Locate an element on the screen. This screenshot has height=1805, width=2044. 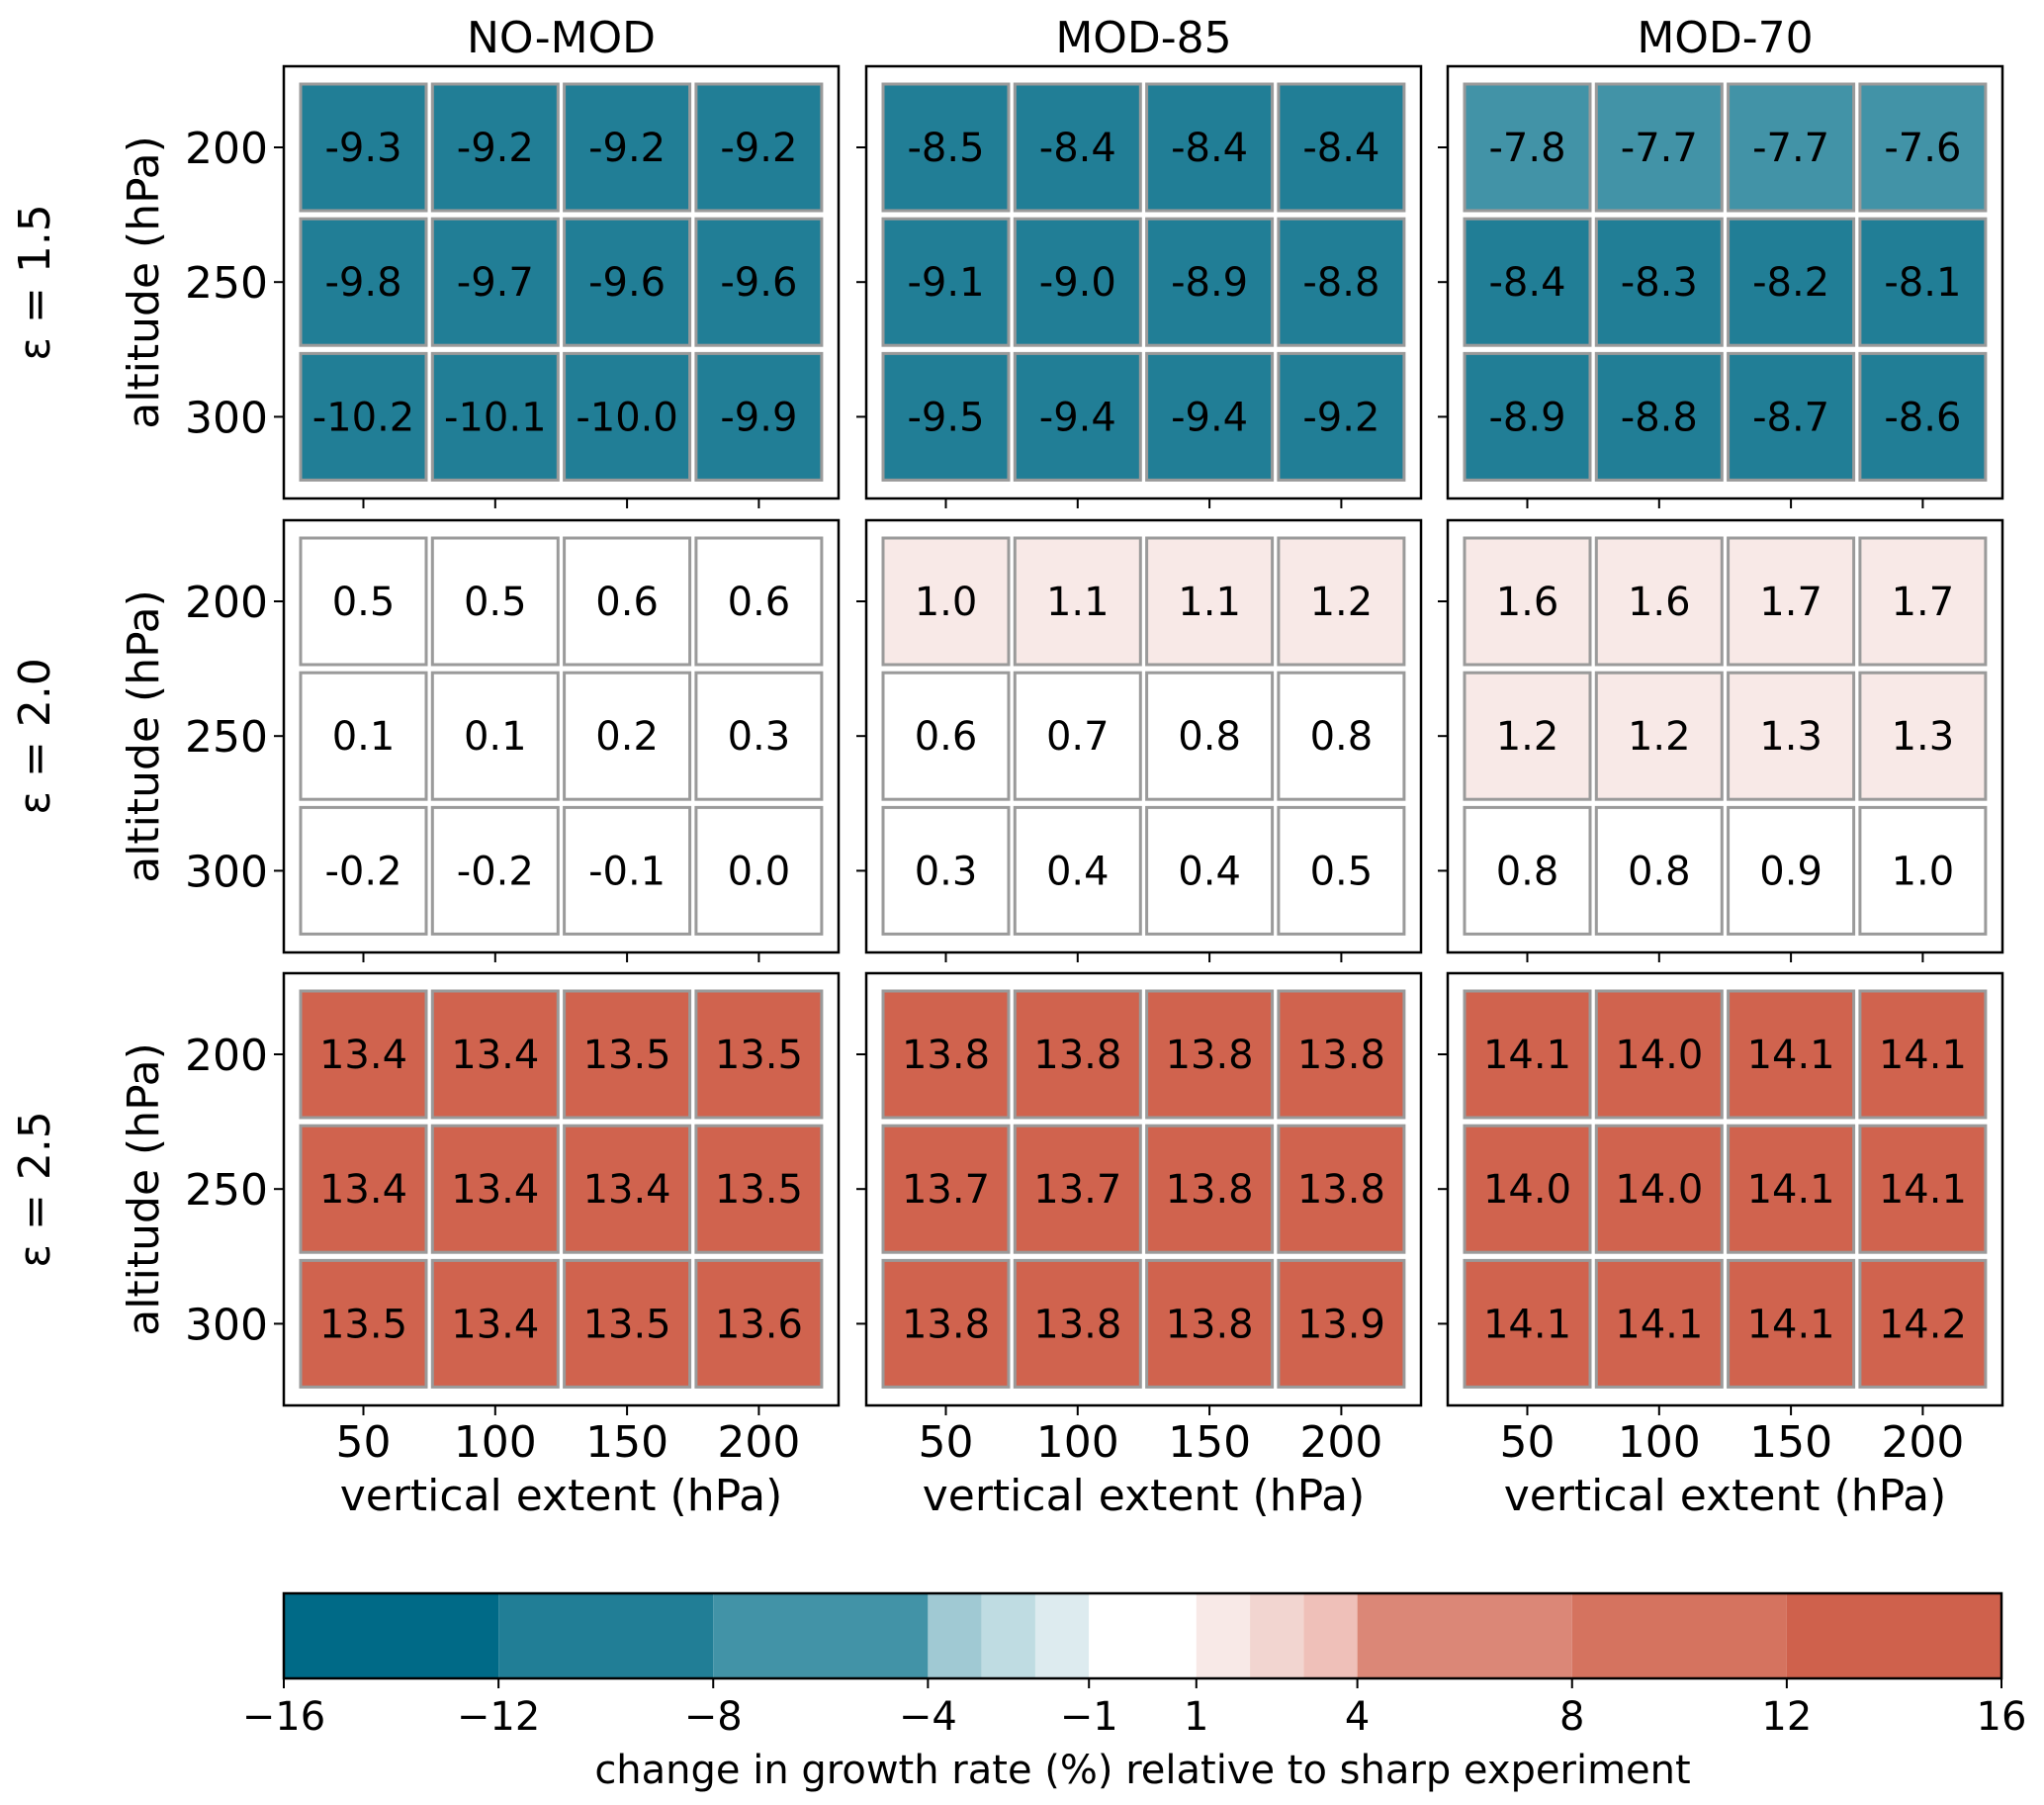
cell-value-label: -9.2 is located at coordinates (627, 148).